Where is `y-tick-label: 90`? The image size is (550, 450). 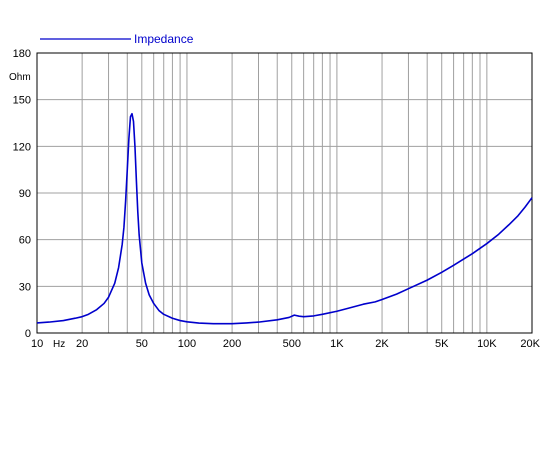 y-tick-label: 90 is located at coordinates (25, 194).